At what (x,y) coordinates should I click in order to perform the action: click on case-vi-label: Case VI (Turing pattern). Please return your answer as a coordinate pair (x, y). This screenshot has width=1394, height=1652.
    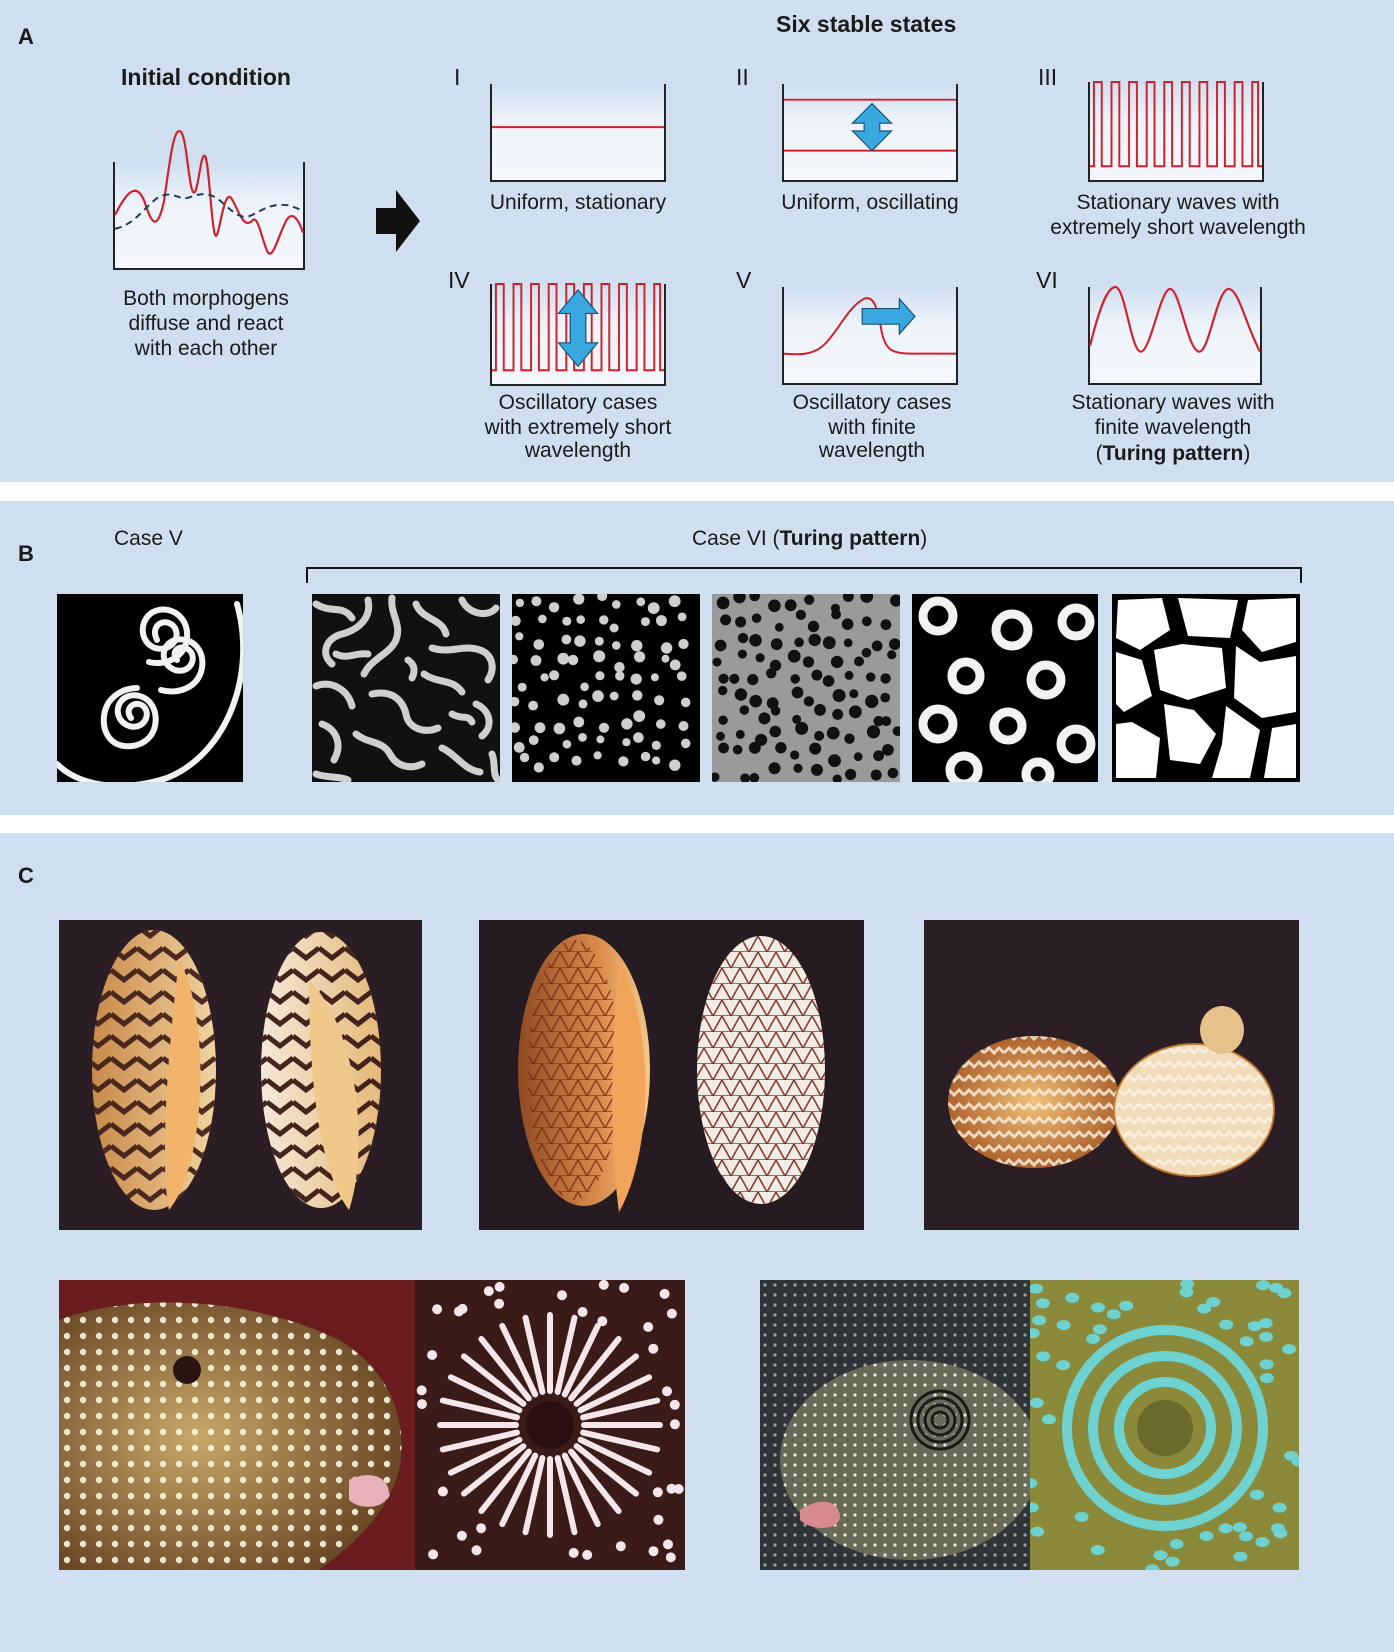
    Looking at the image, I should click on (810, 538).